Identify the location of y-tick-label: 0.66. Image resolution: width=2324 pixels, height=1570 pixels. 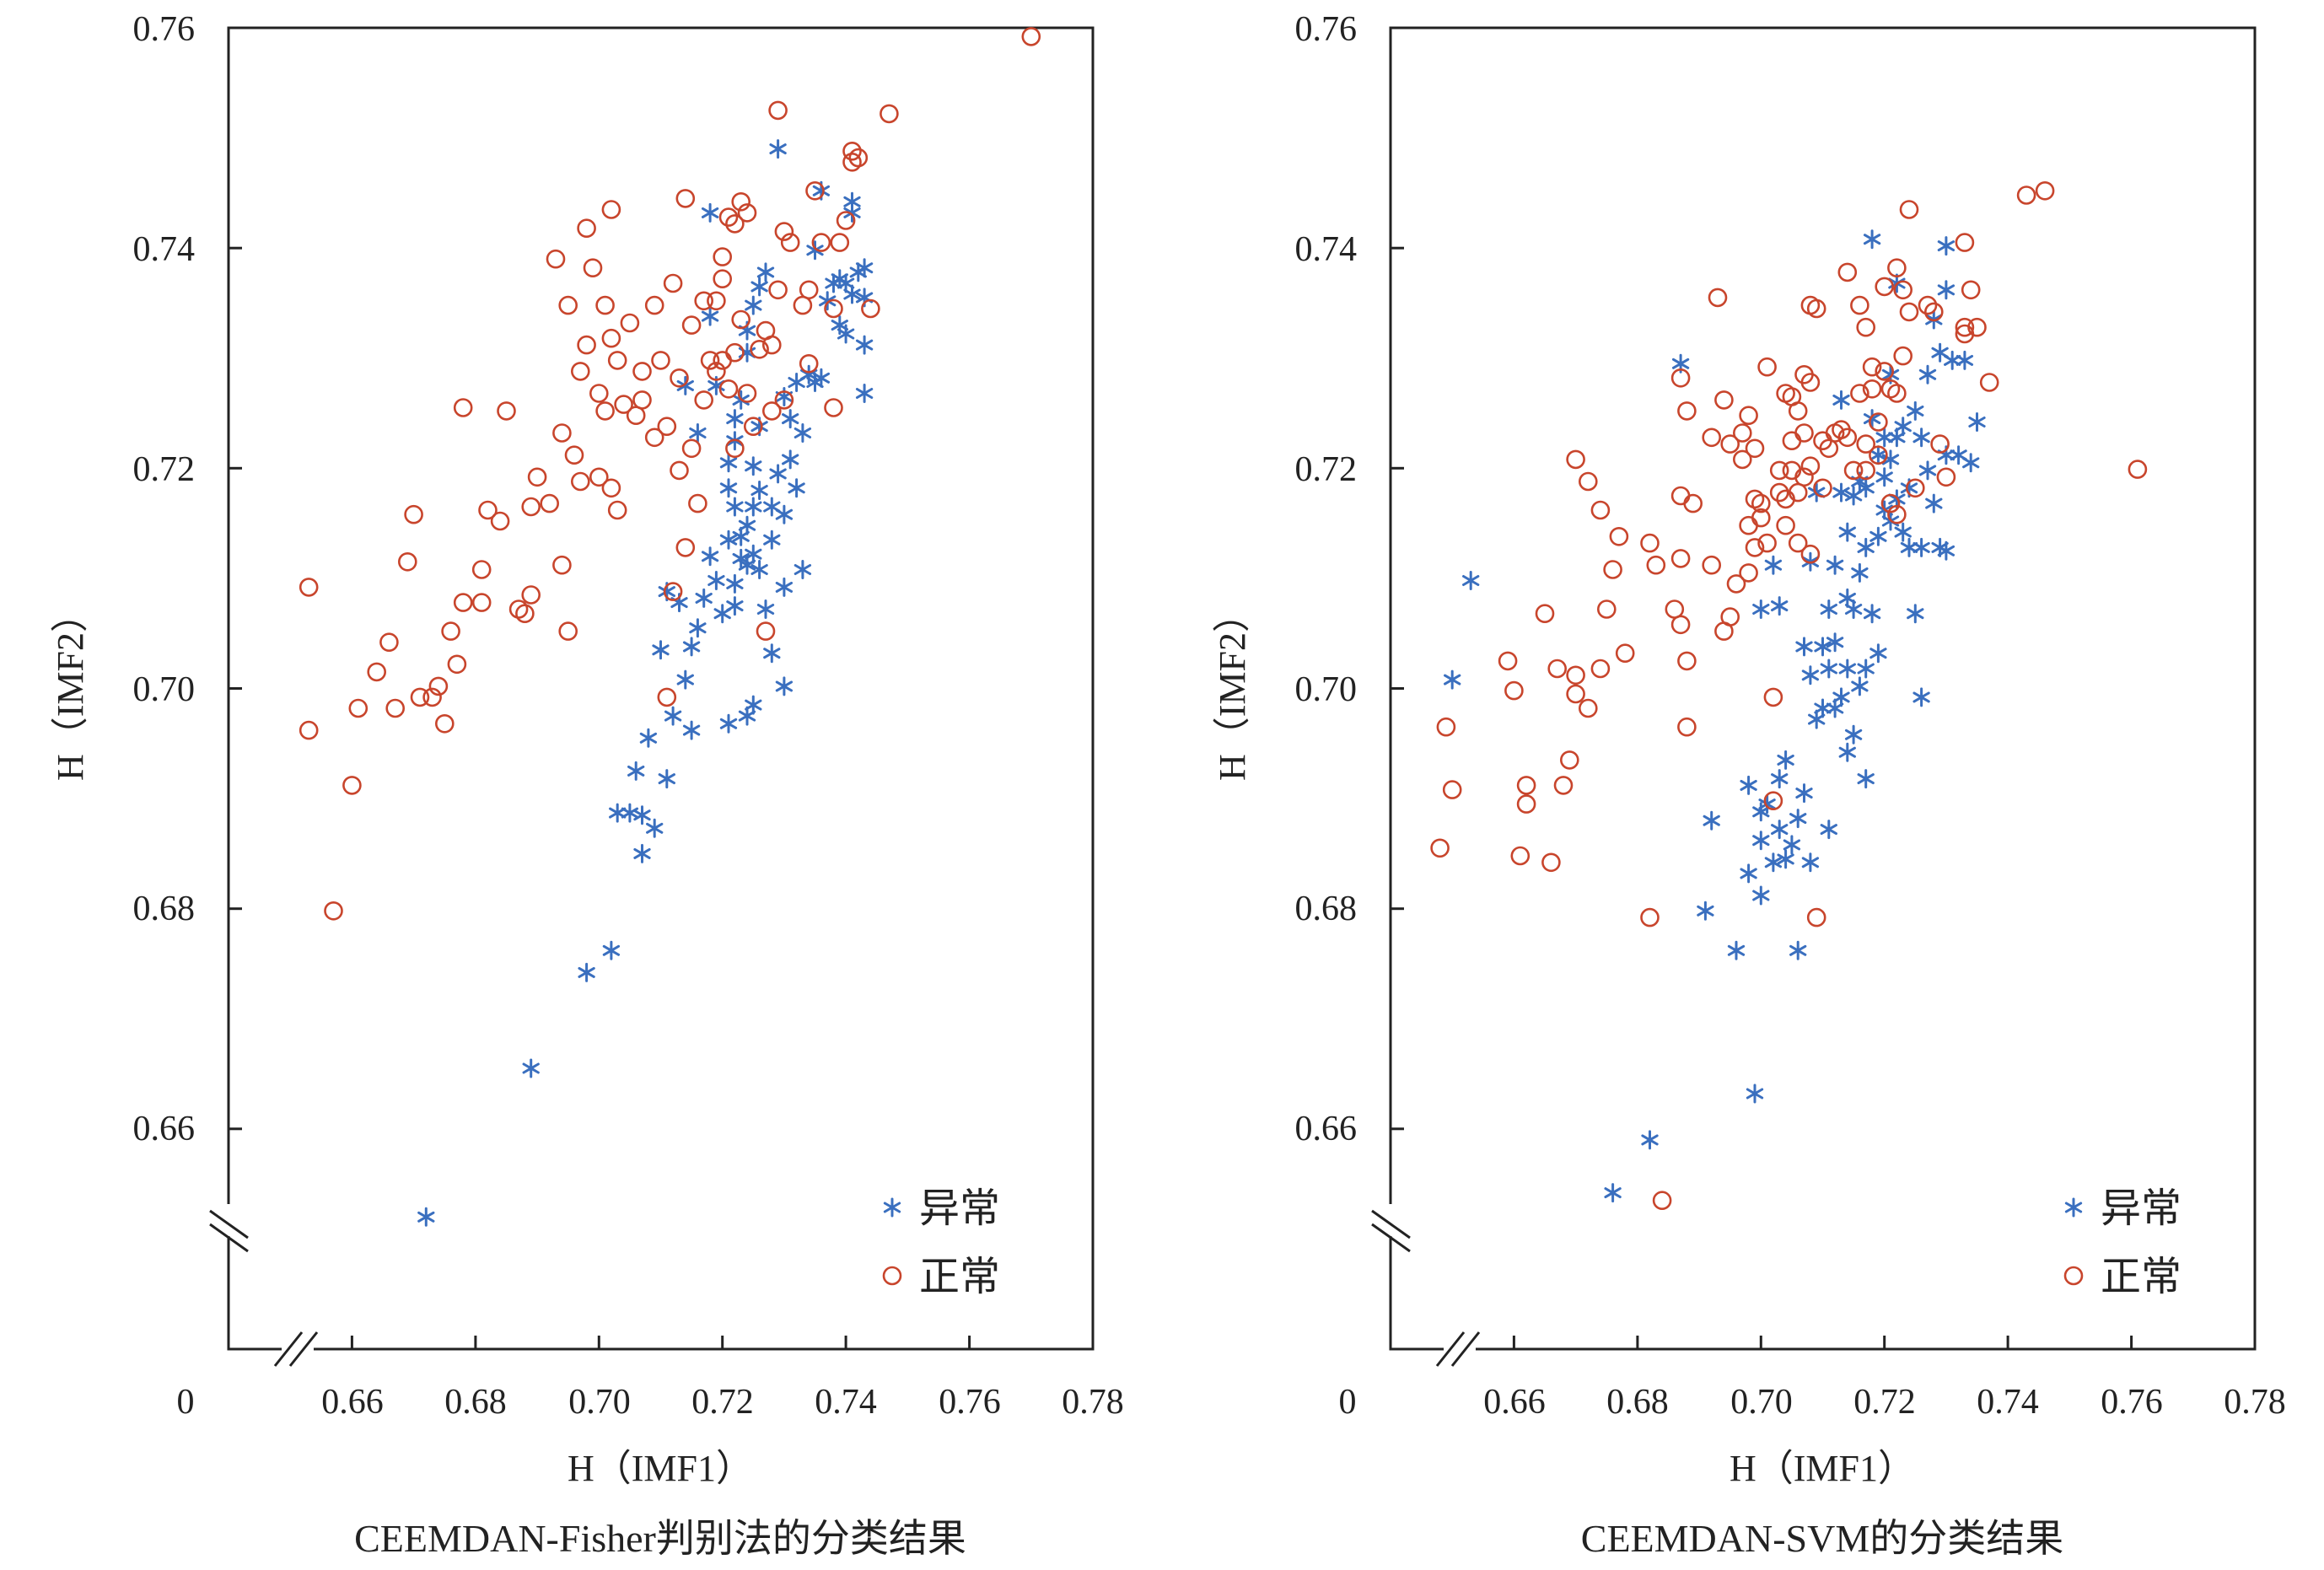
(1326, 1129).